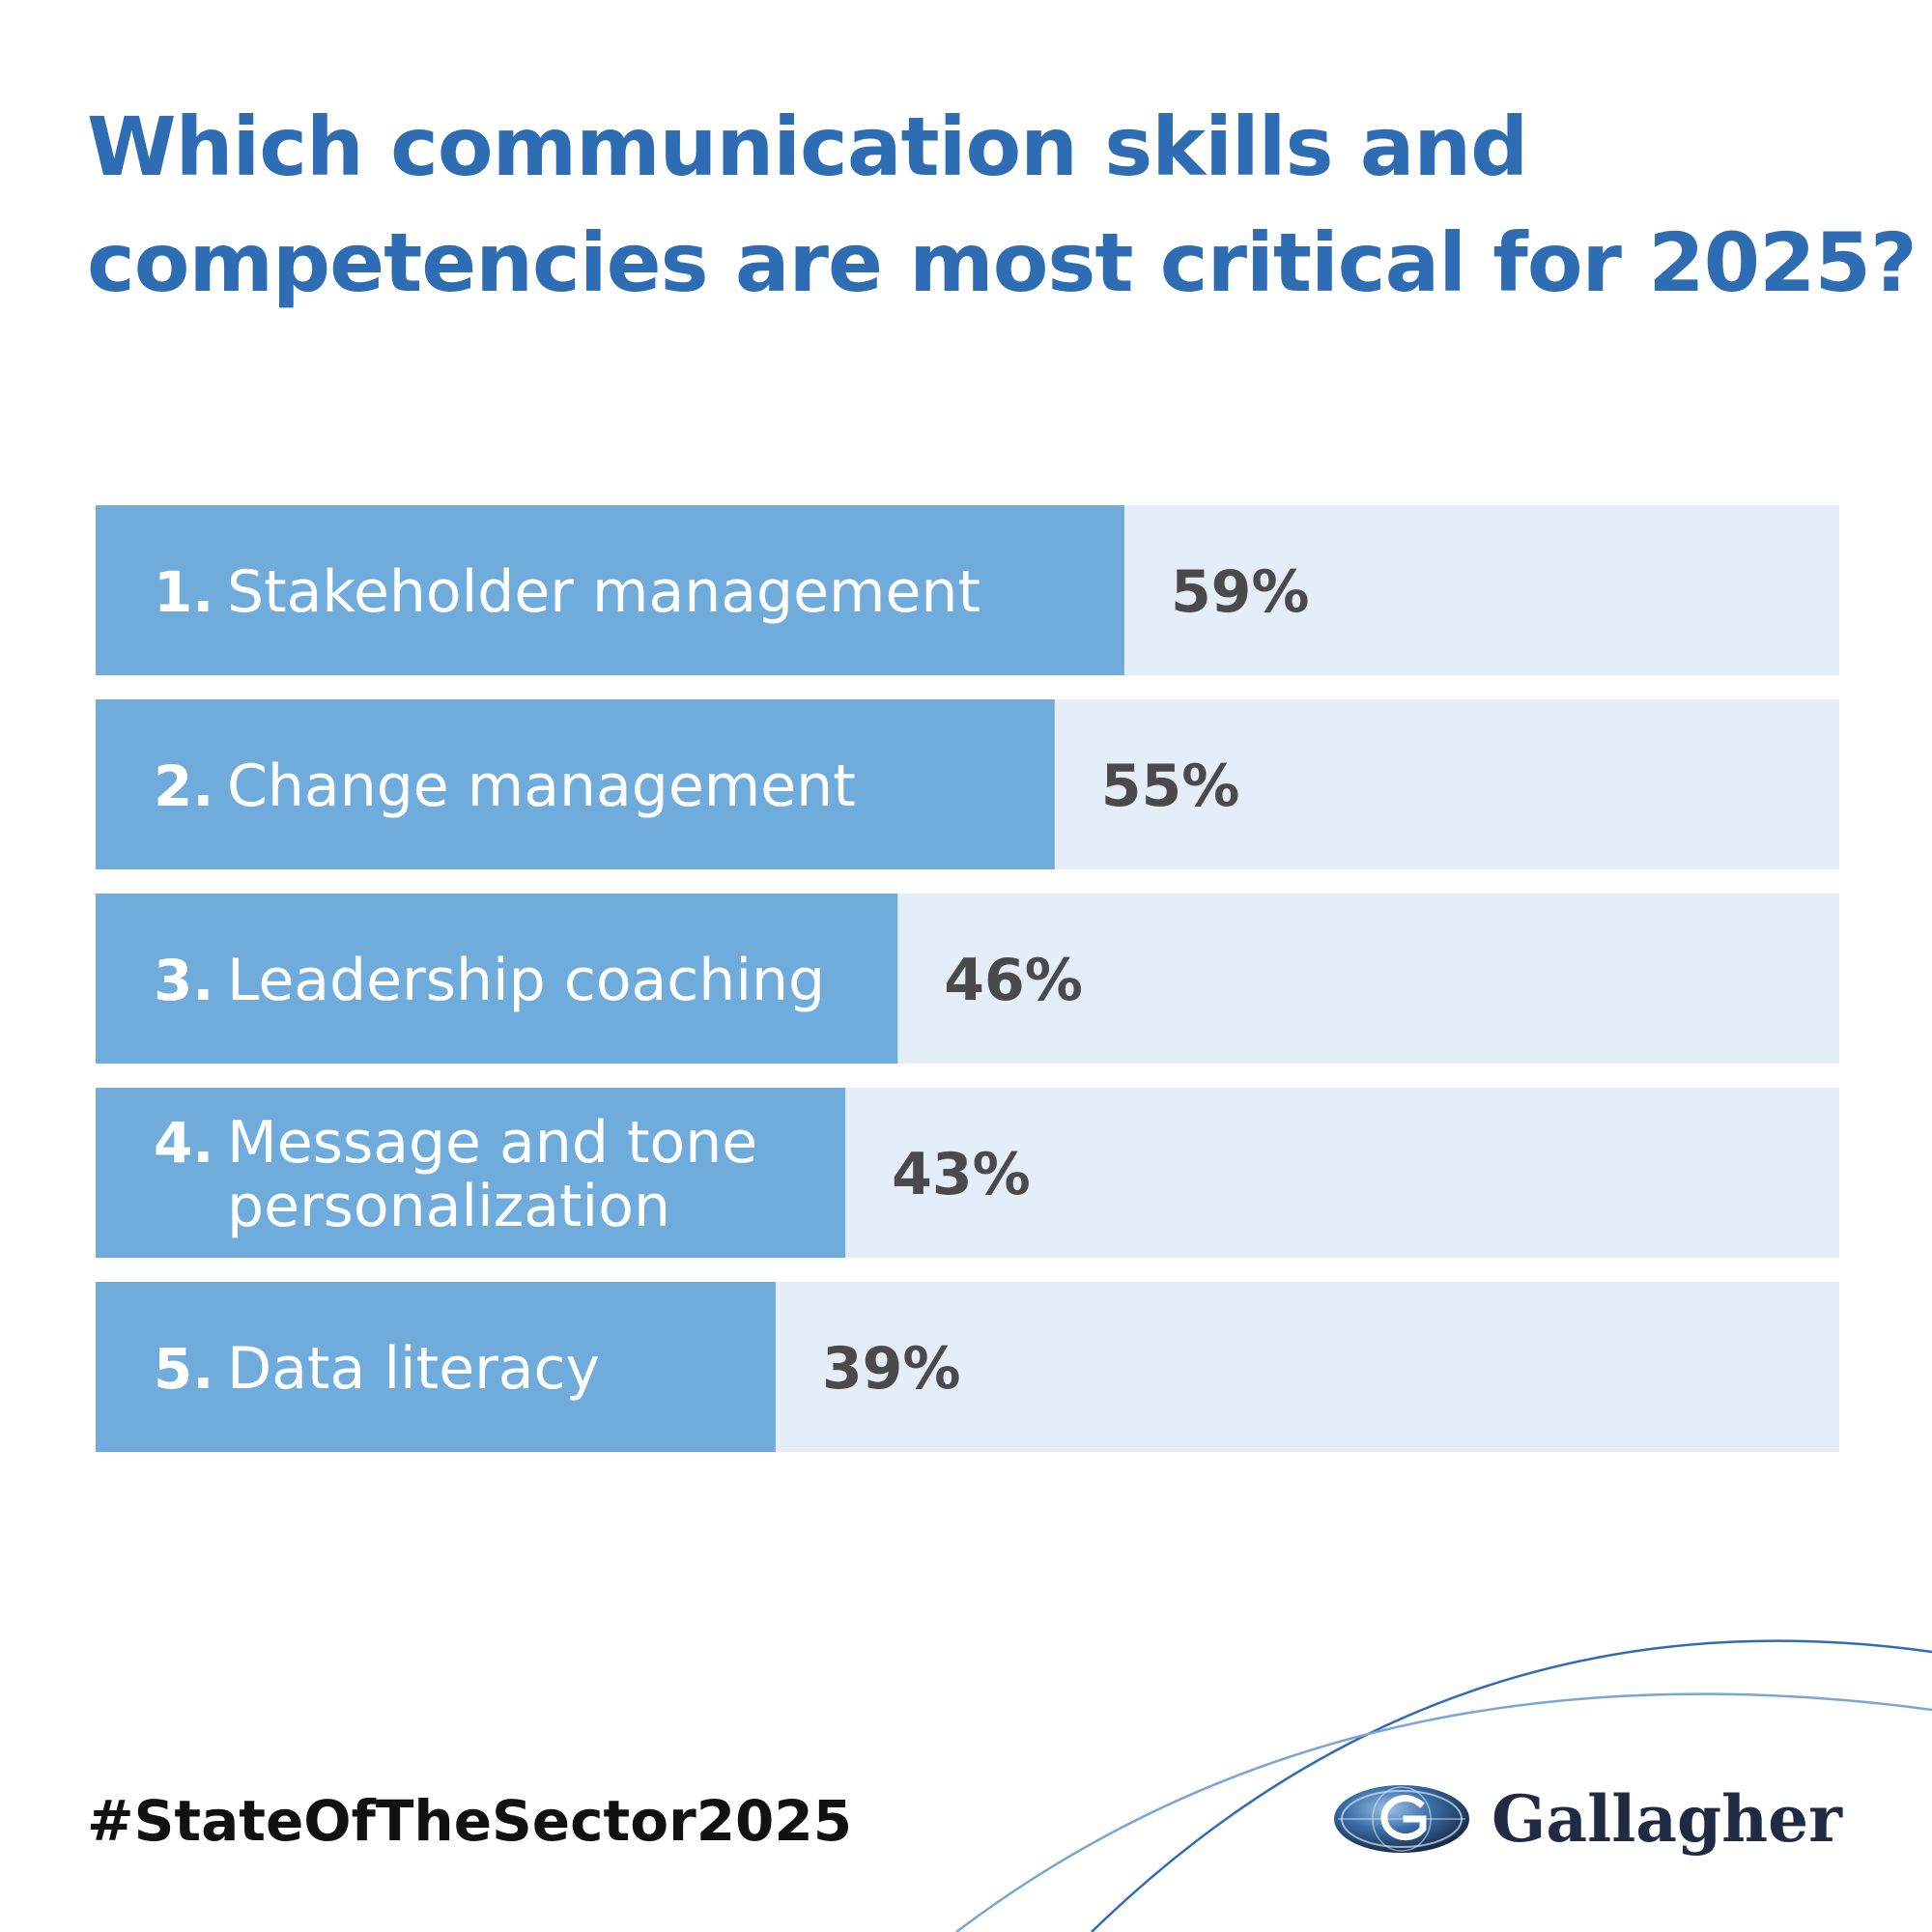 This screenshot has height=1932, width=1932. I want to click on bar-value-label: 46%, so click(1013, 980).